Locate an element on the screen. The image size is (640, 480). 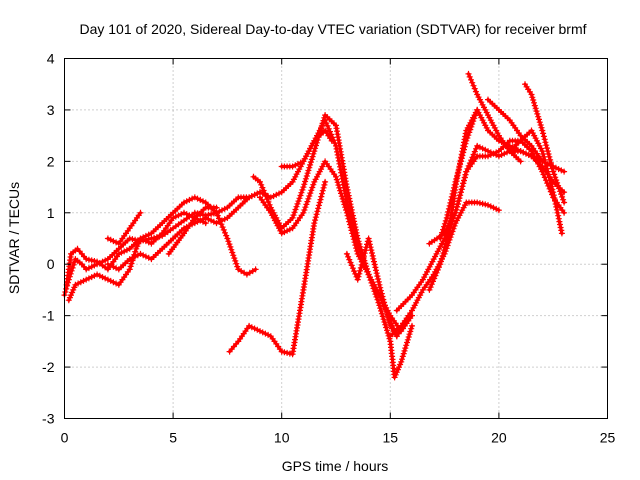
series-line is located at coordinates (277, 268).